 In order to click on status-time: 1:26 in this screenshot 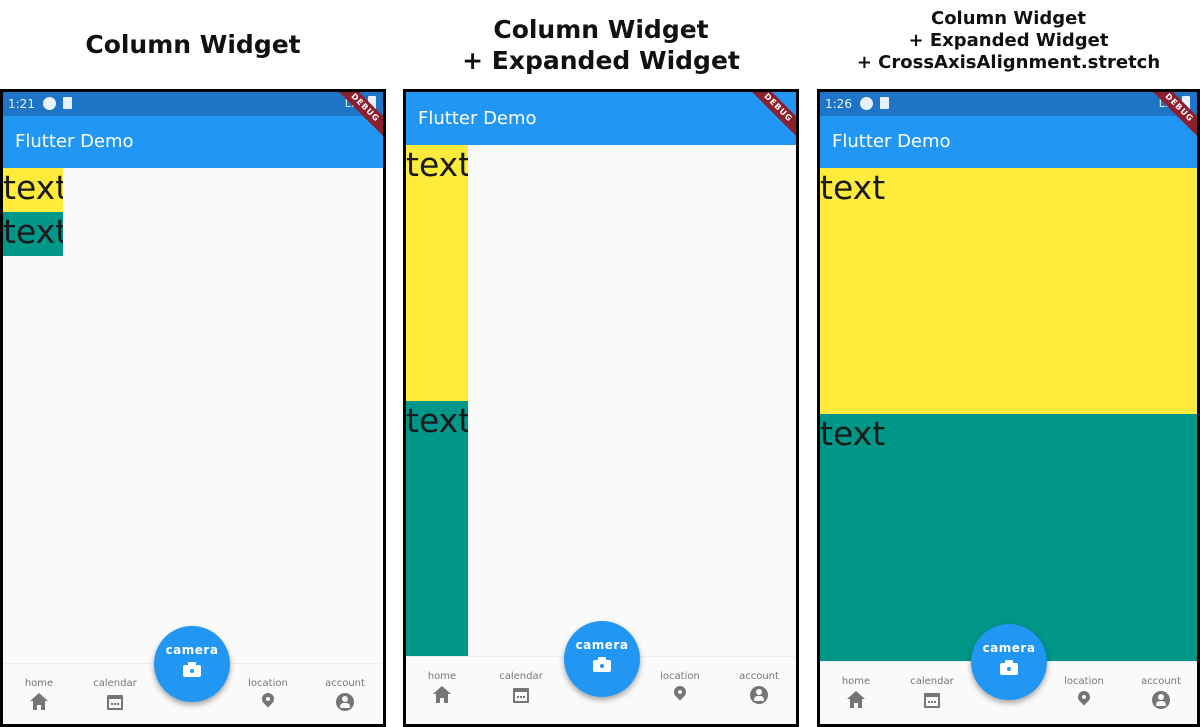, I will do `click(838, 104)`.